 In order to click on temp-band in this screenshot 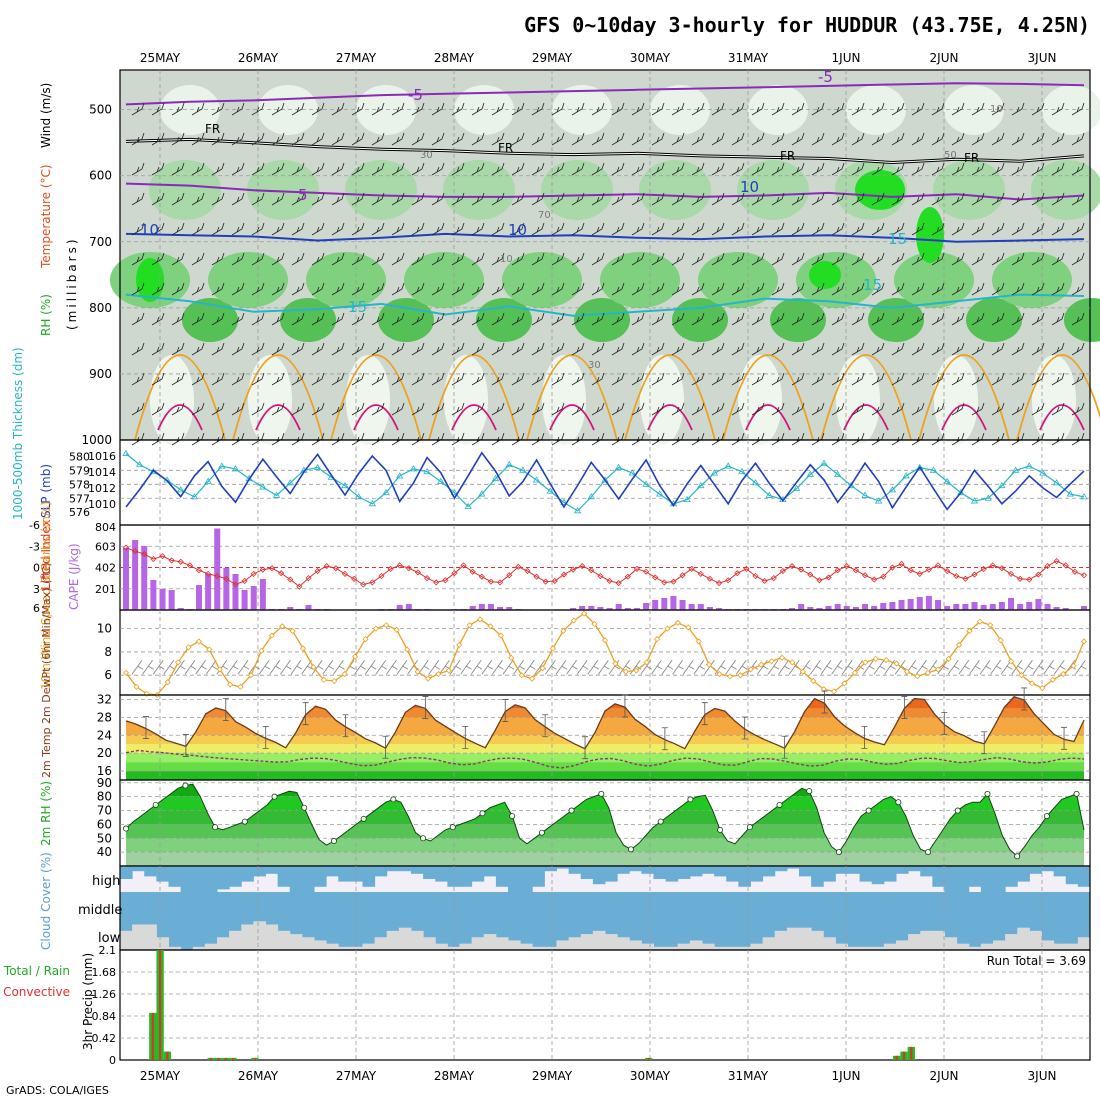, I will do `click(605, 758)`.